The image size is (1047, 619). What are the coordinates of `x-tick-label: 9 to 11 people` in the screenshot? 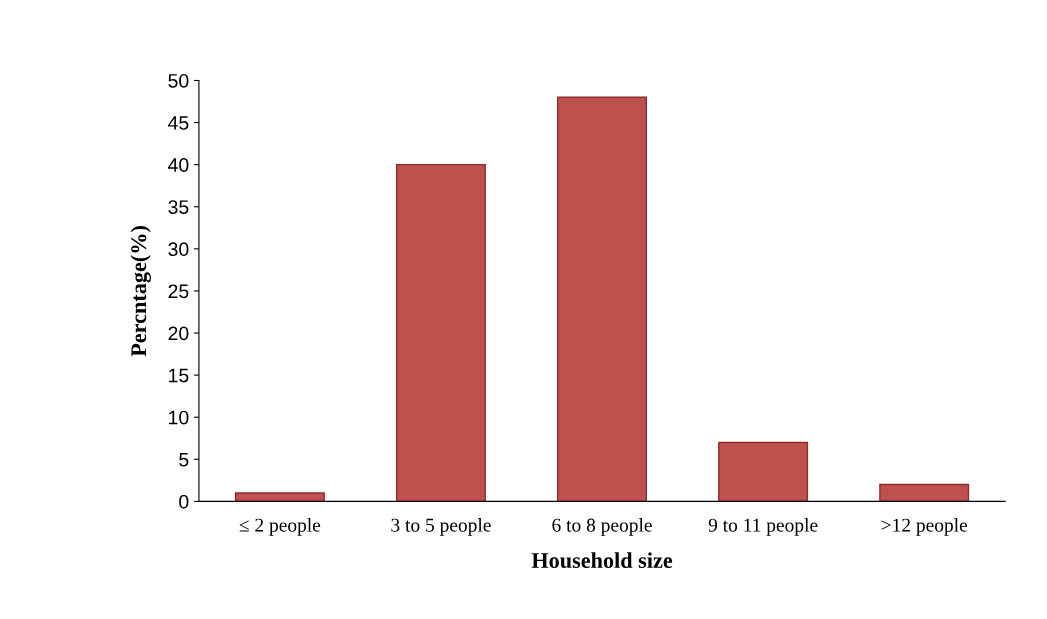 It's located at (763, 527).